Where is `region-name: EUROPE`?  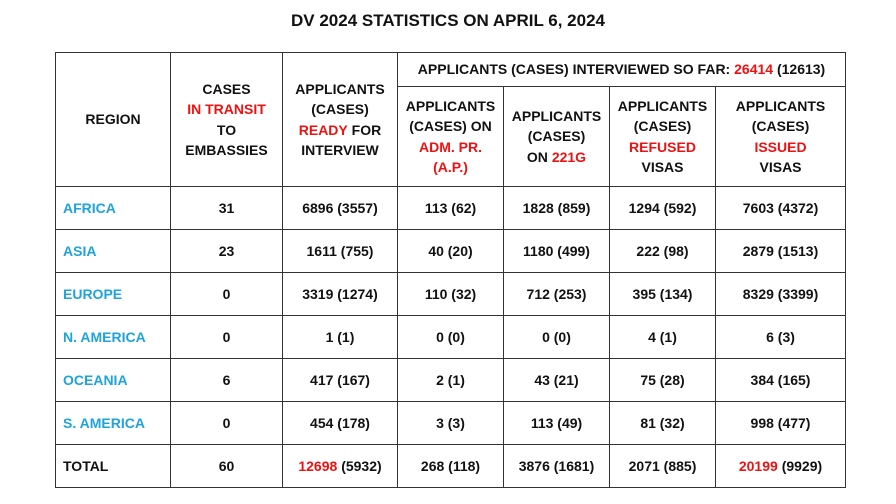
region-name: EUROPE is located at coordinates (93, 293).